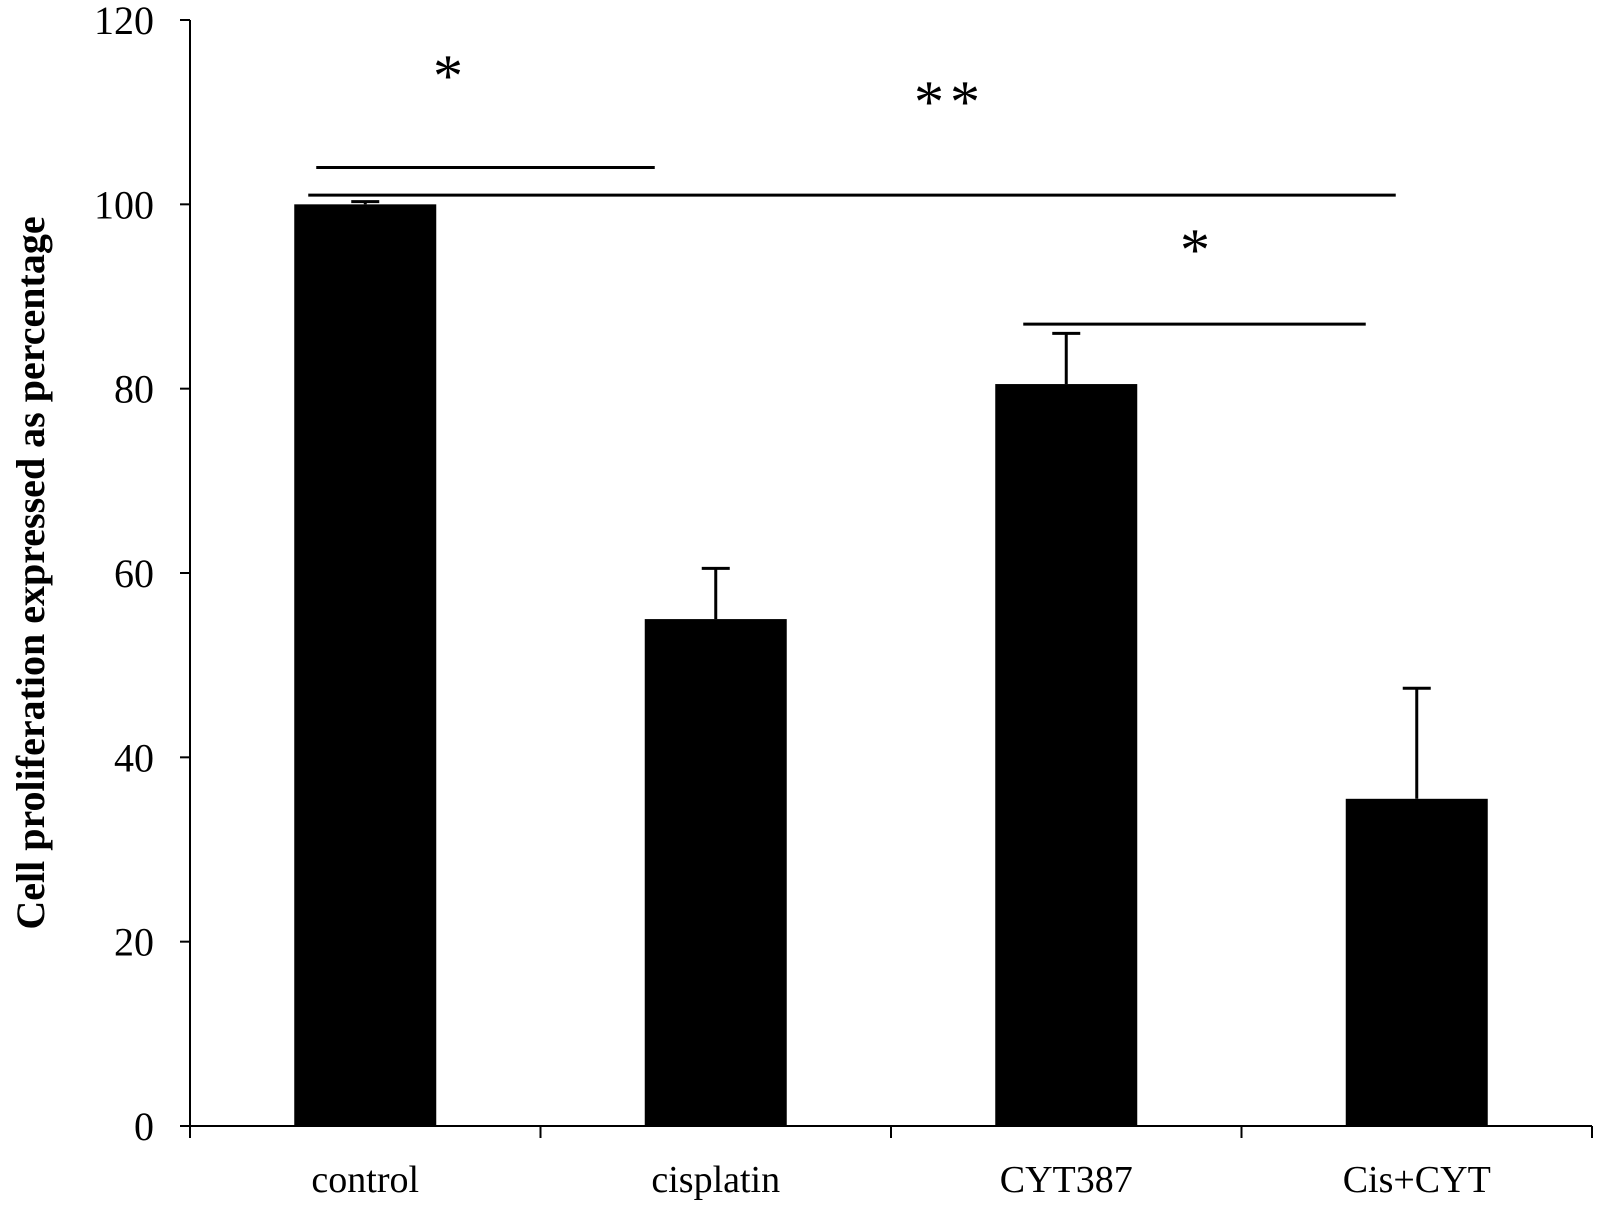 This screenshot has height=1214, width=1600. I want to click on x-tick-label: cisplatin, so click(715, 1180).